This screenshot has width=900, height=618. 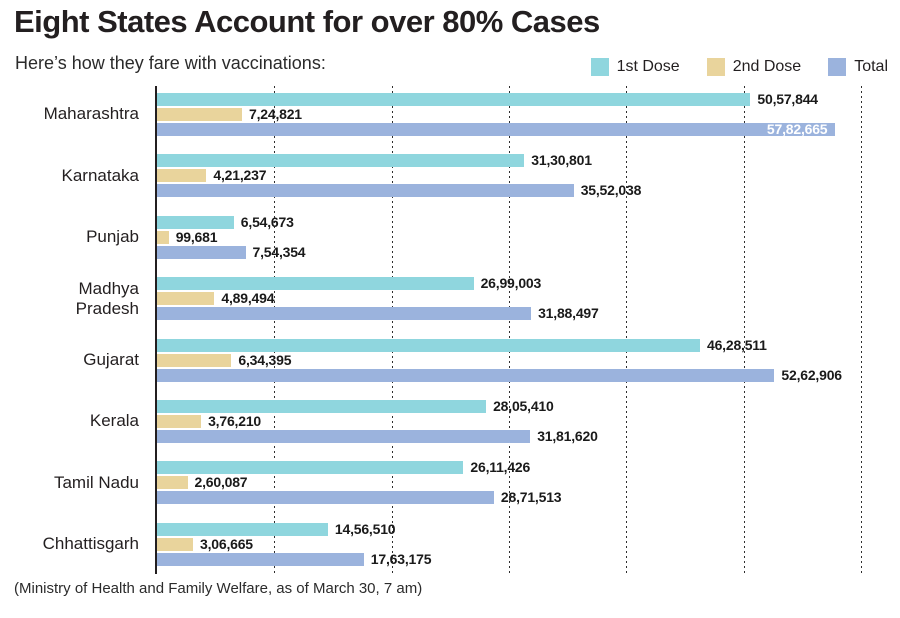 I want to click on legend-label: 1st Dose, so click(x=648, y=66).